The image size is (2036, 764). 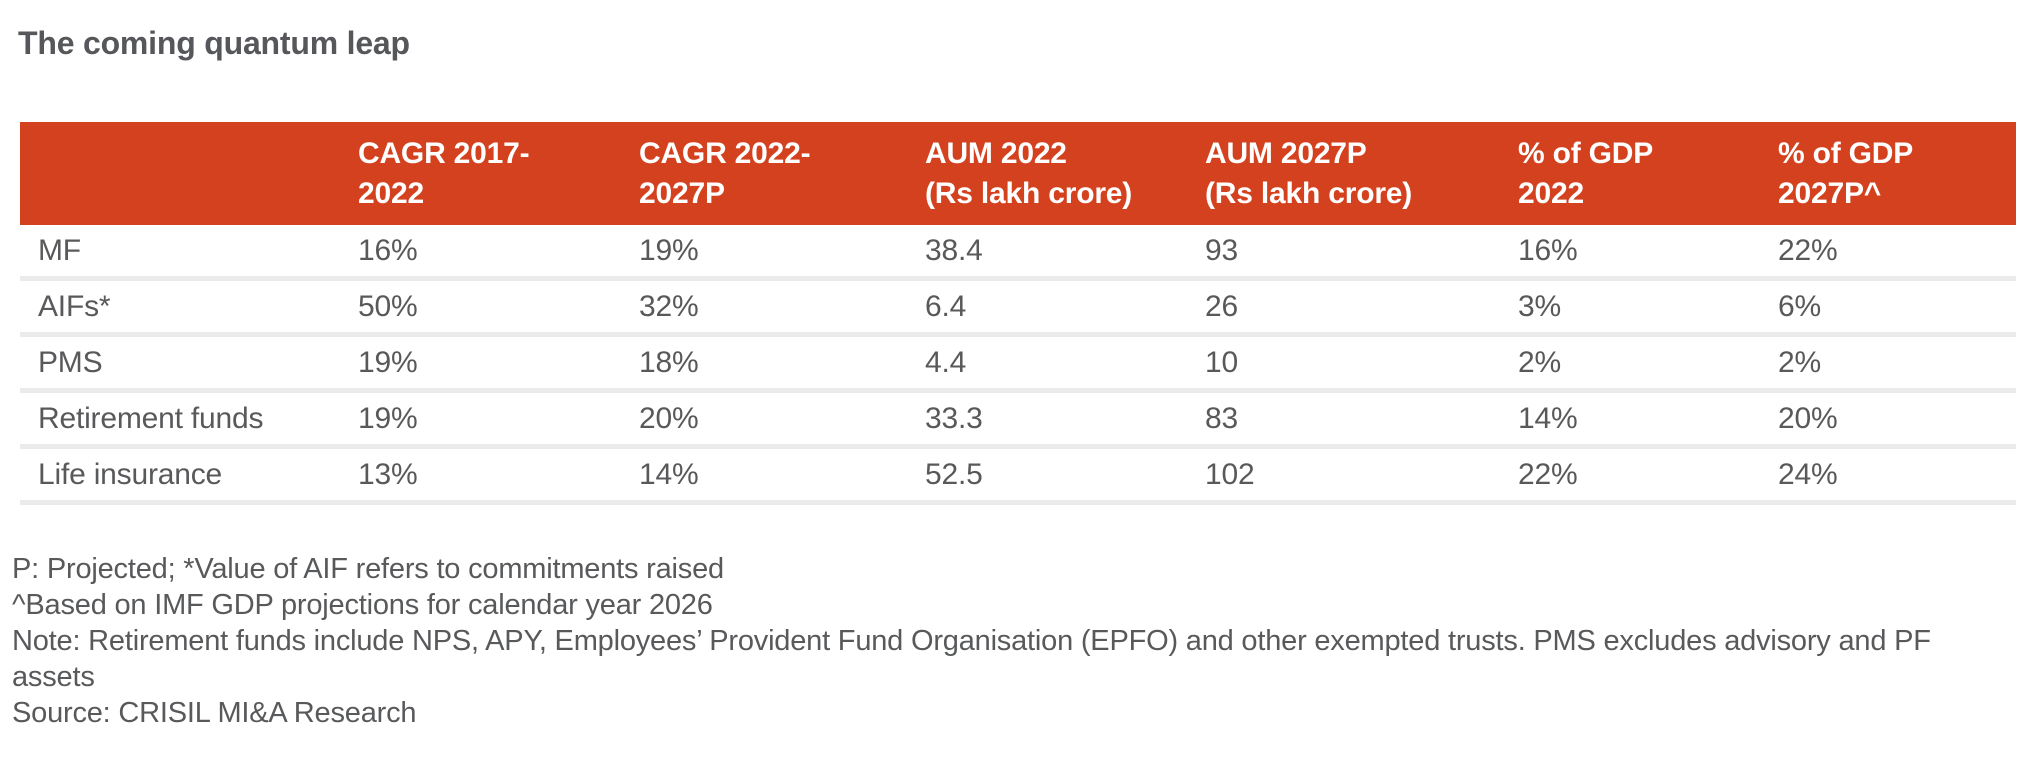 What do you see at coordinates (130, 474) in the screenshot?
I see `row-label: Life insurance` at bounding box center [130, 474].